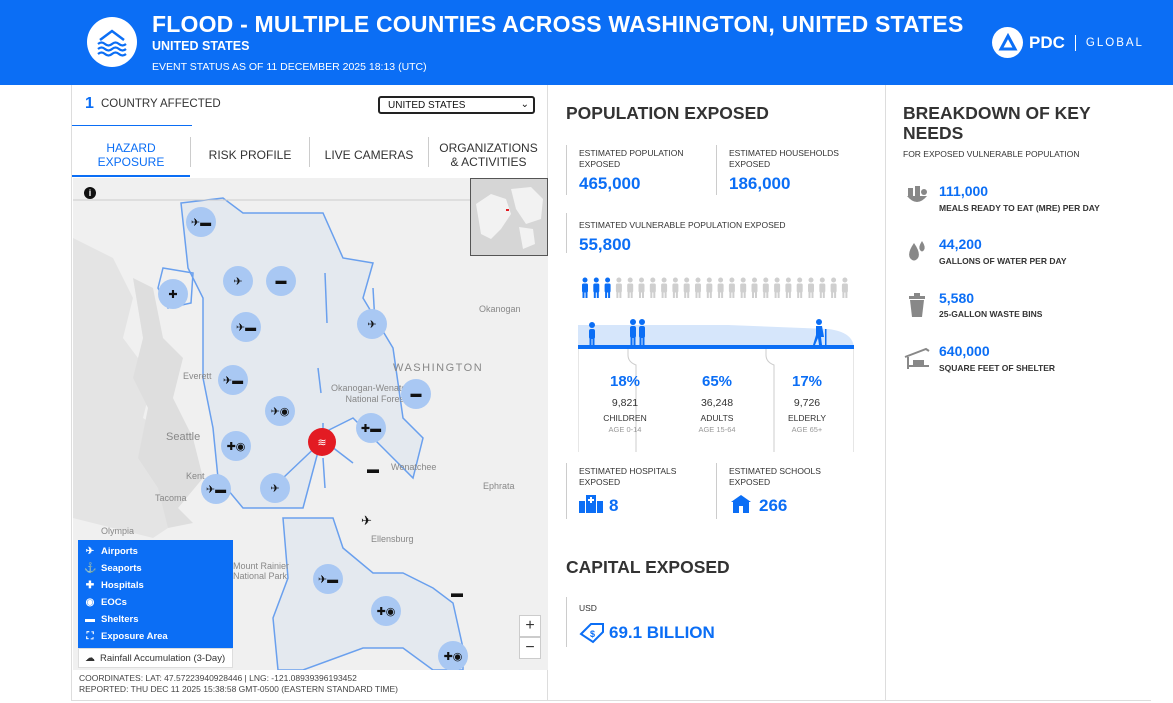 This screenshot has width=1173, height=703. What do you see at coordinates (173, 294) in the screenshot?
I see `hospital-marker: ✚` at bounding box center [173, 294].